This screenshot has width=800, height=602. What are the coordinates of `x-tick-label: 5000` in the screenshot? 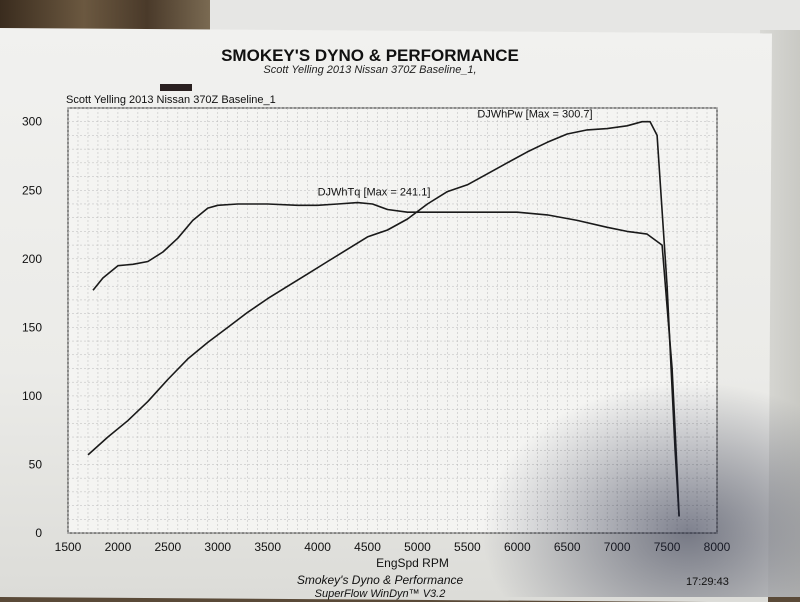 It's located at (417, 547).